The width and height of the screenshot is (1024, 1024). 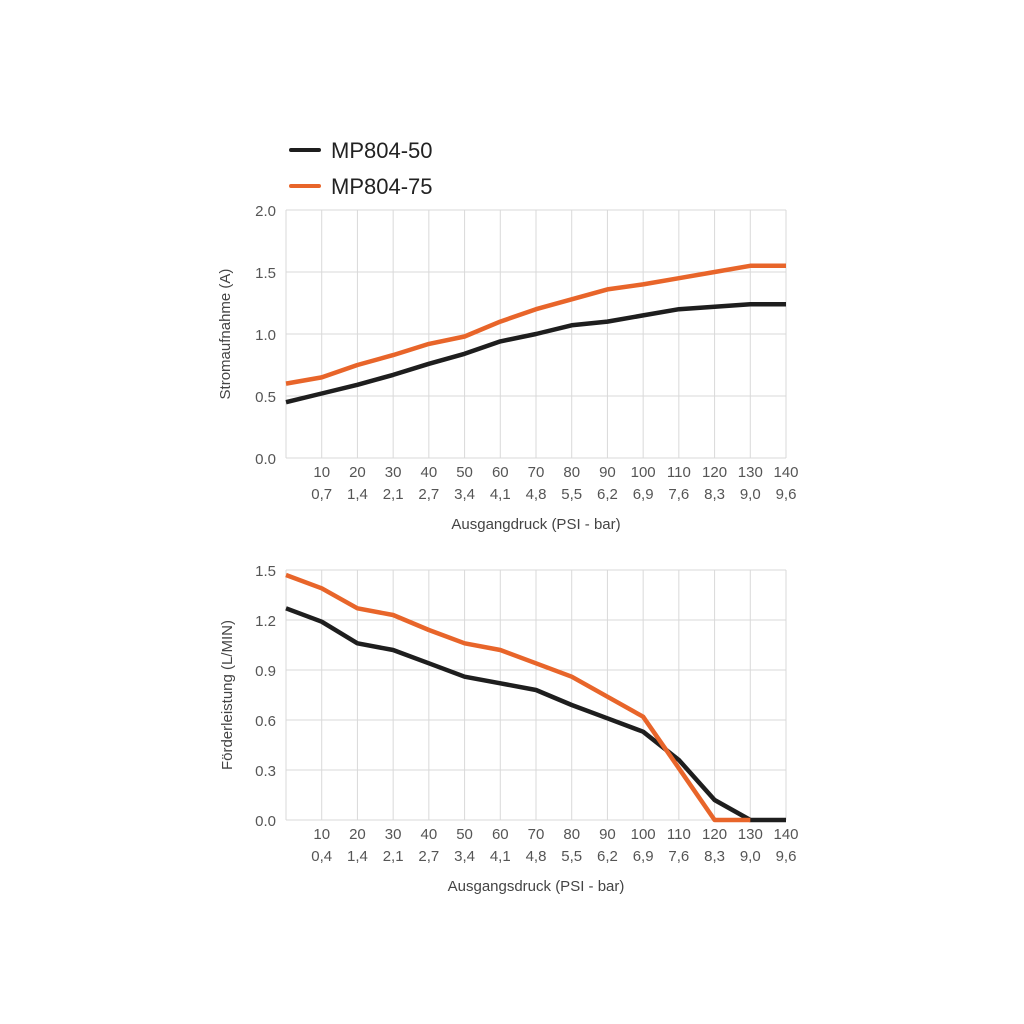 What do you see at coordinates (265, 335) in the screenshot?
I see `y-tick-label: 1.0` at bounding box center [265, 335].